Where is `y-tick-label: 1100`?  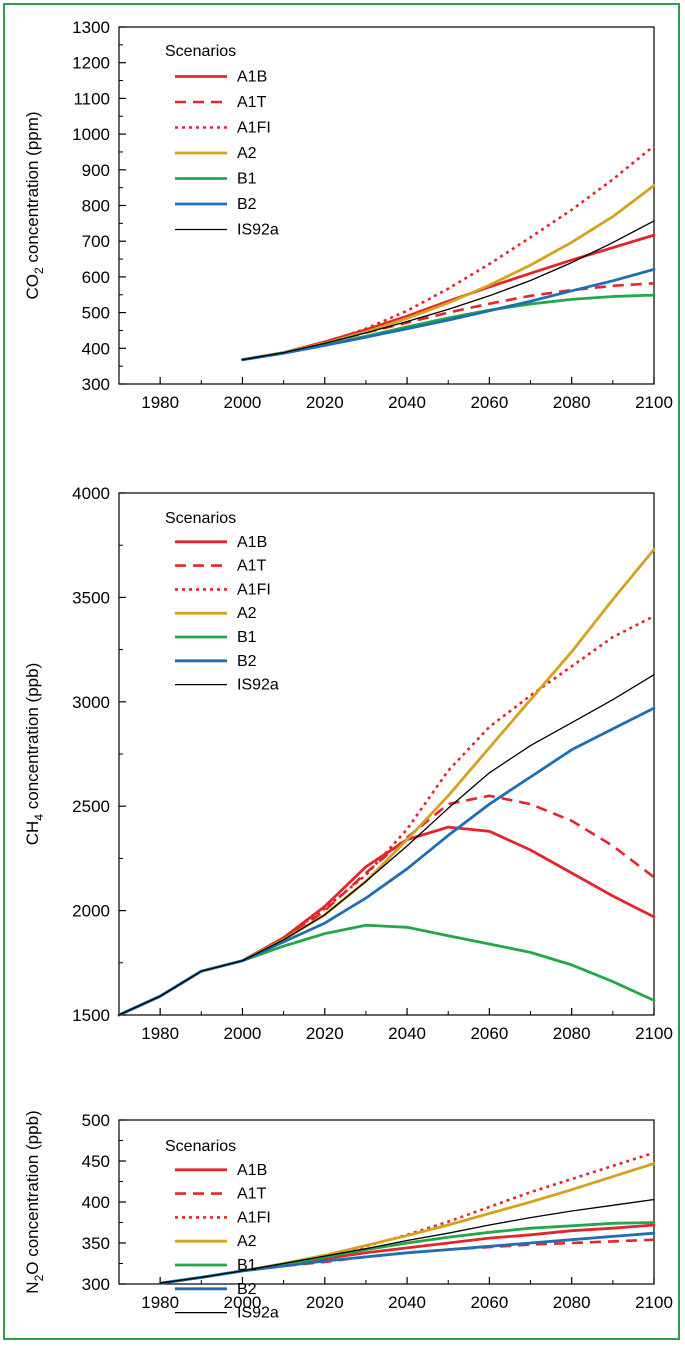 y-tick-label: 1100 is located at coordinates (91, 98).